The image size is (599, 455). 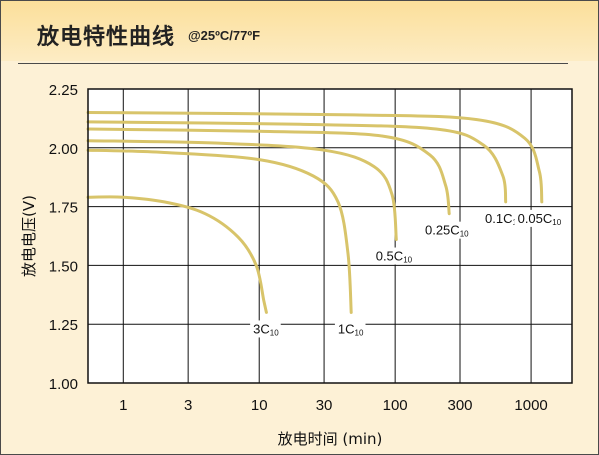 What do you see at coordinates (242, 190) in the screenshot?
I see `curve-0.5C10` at bounding box center [242, 190].